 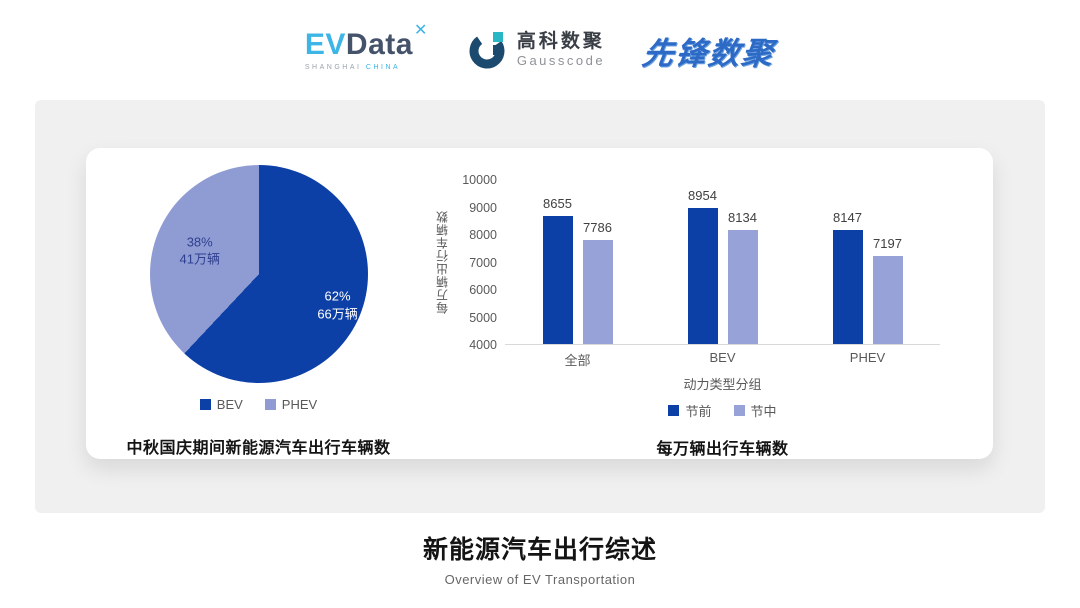 I want to click on evdata-ev-text: EV, so click(x=325, y=44).